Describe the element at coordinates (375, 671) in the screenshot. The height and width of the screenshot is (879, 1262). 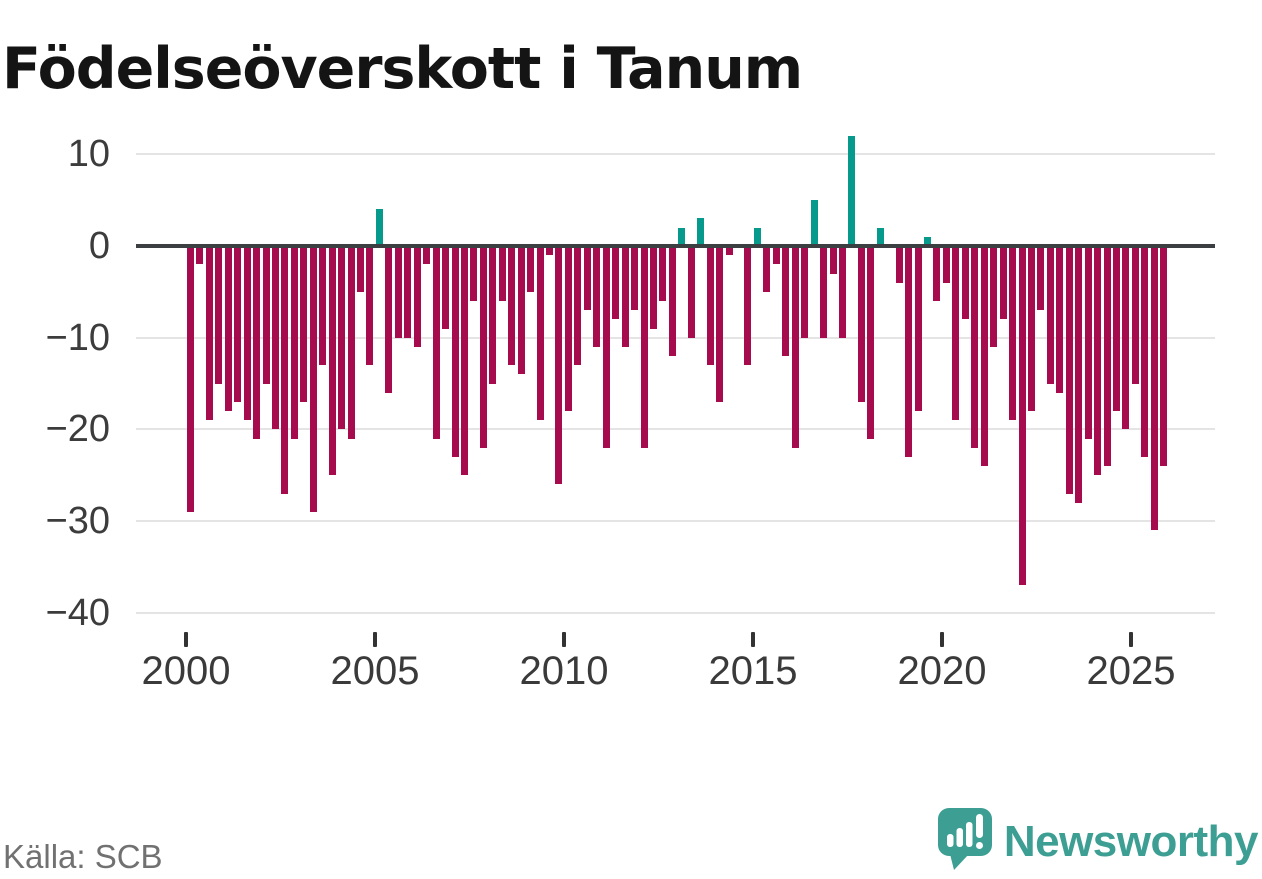
I see `x-axis-label-2005: 2005` at that location.